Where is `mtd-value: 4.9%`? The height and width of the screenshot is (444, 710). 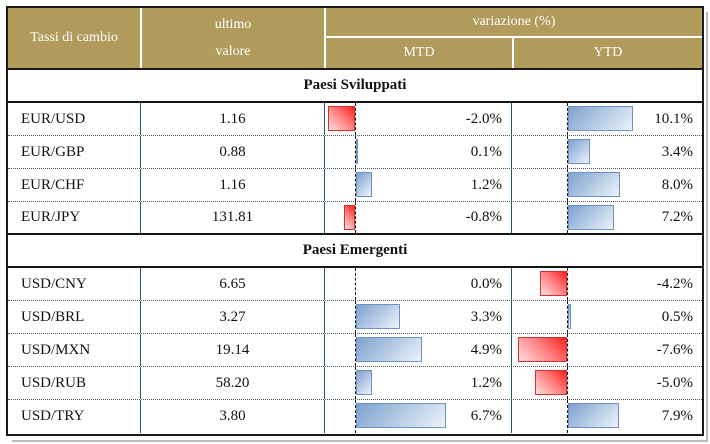 mtd-value: 4.9% is located at coordinates (486, 349).